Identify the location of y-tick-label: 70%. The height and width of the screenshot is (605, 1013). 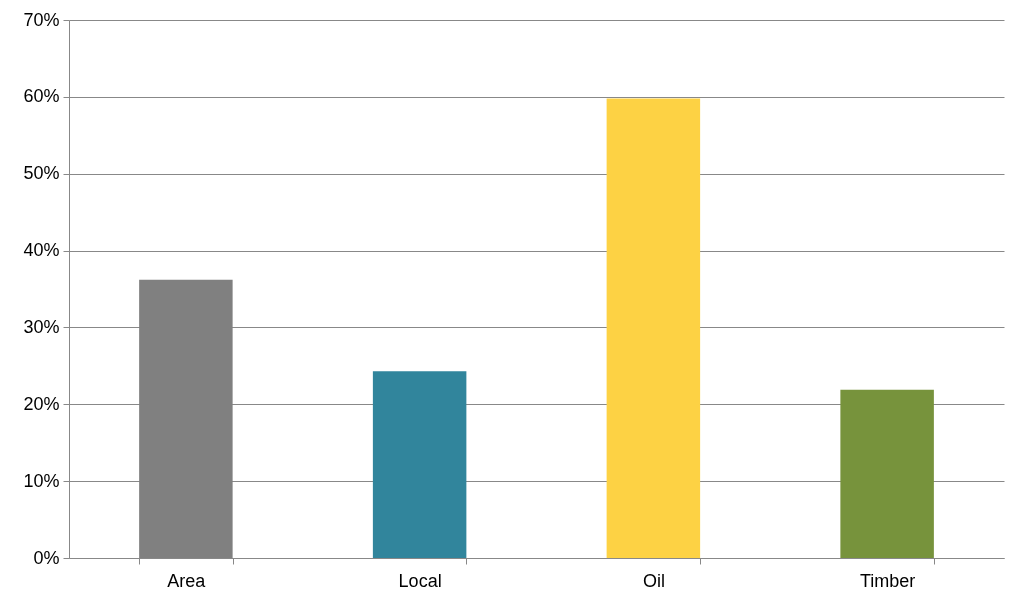
(41, 19).